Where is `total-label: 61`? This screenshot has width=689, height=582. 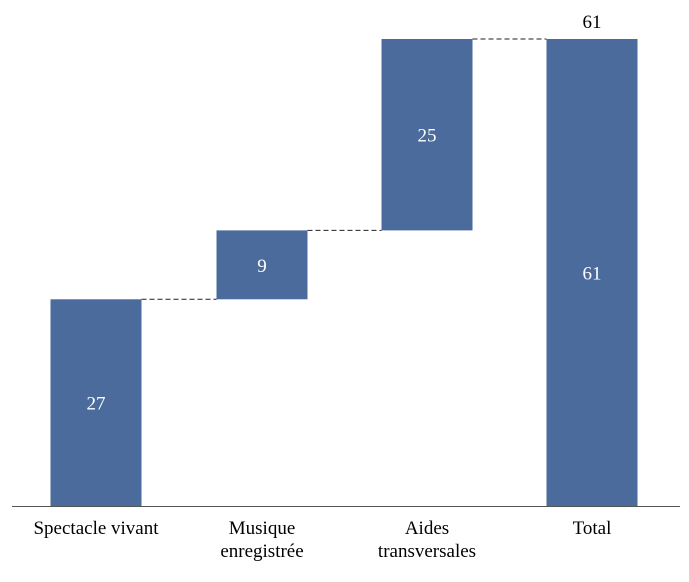
total-label: 61 is located at coordinates (592, 22).